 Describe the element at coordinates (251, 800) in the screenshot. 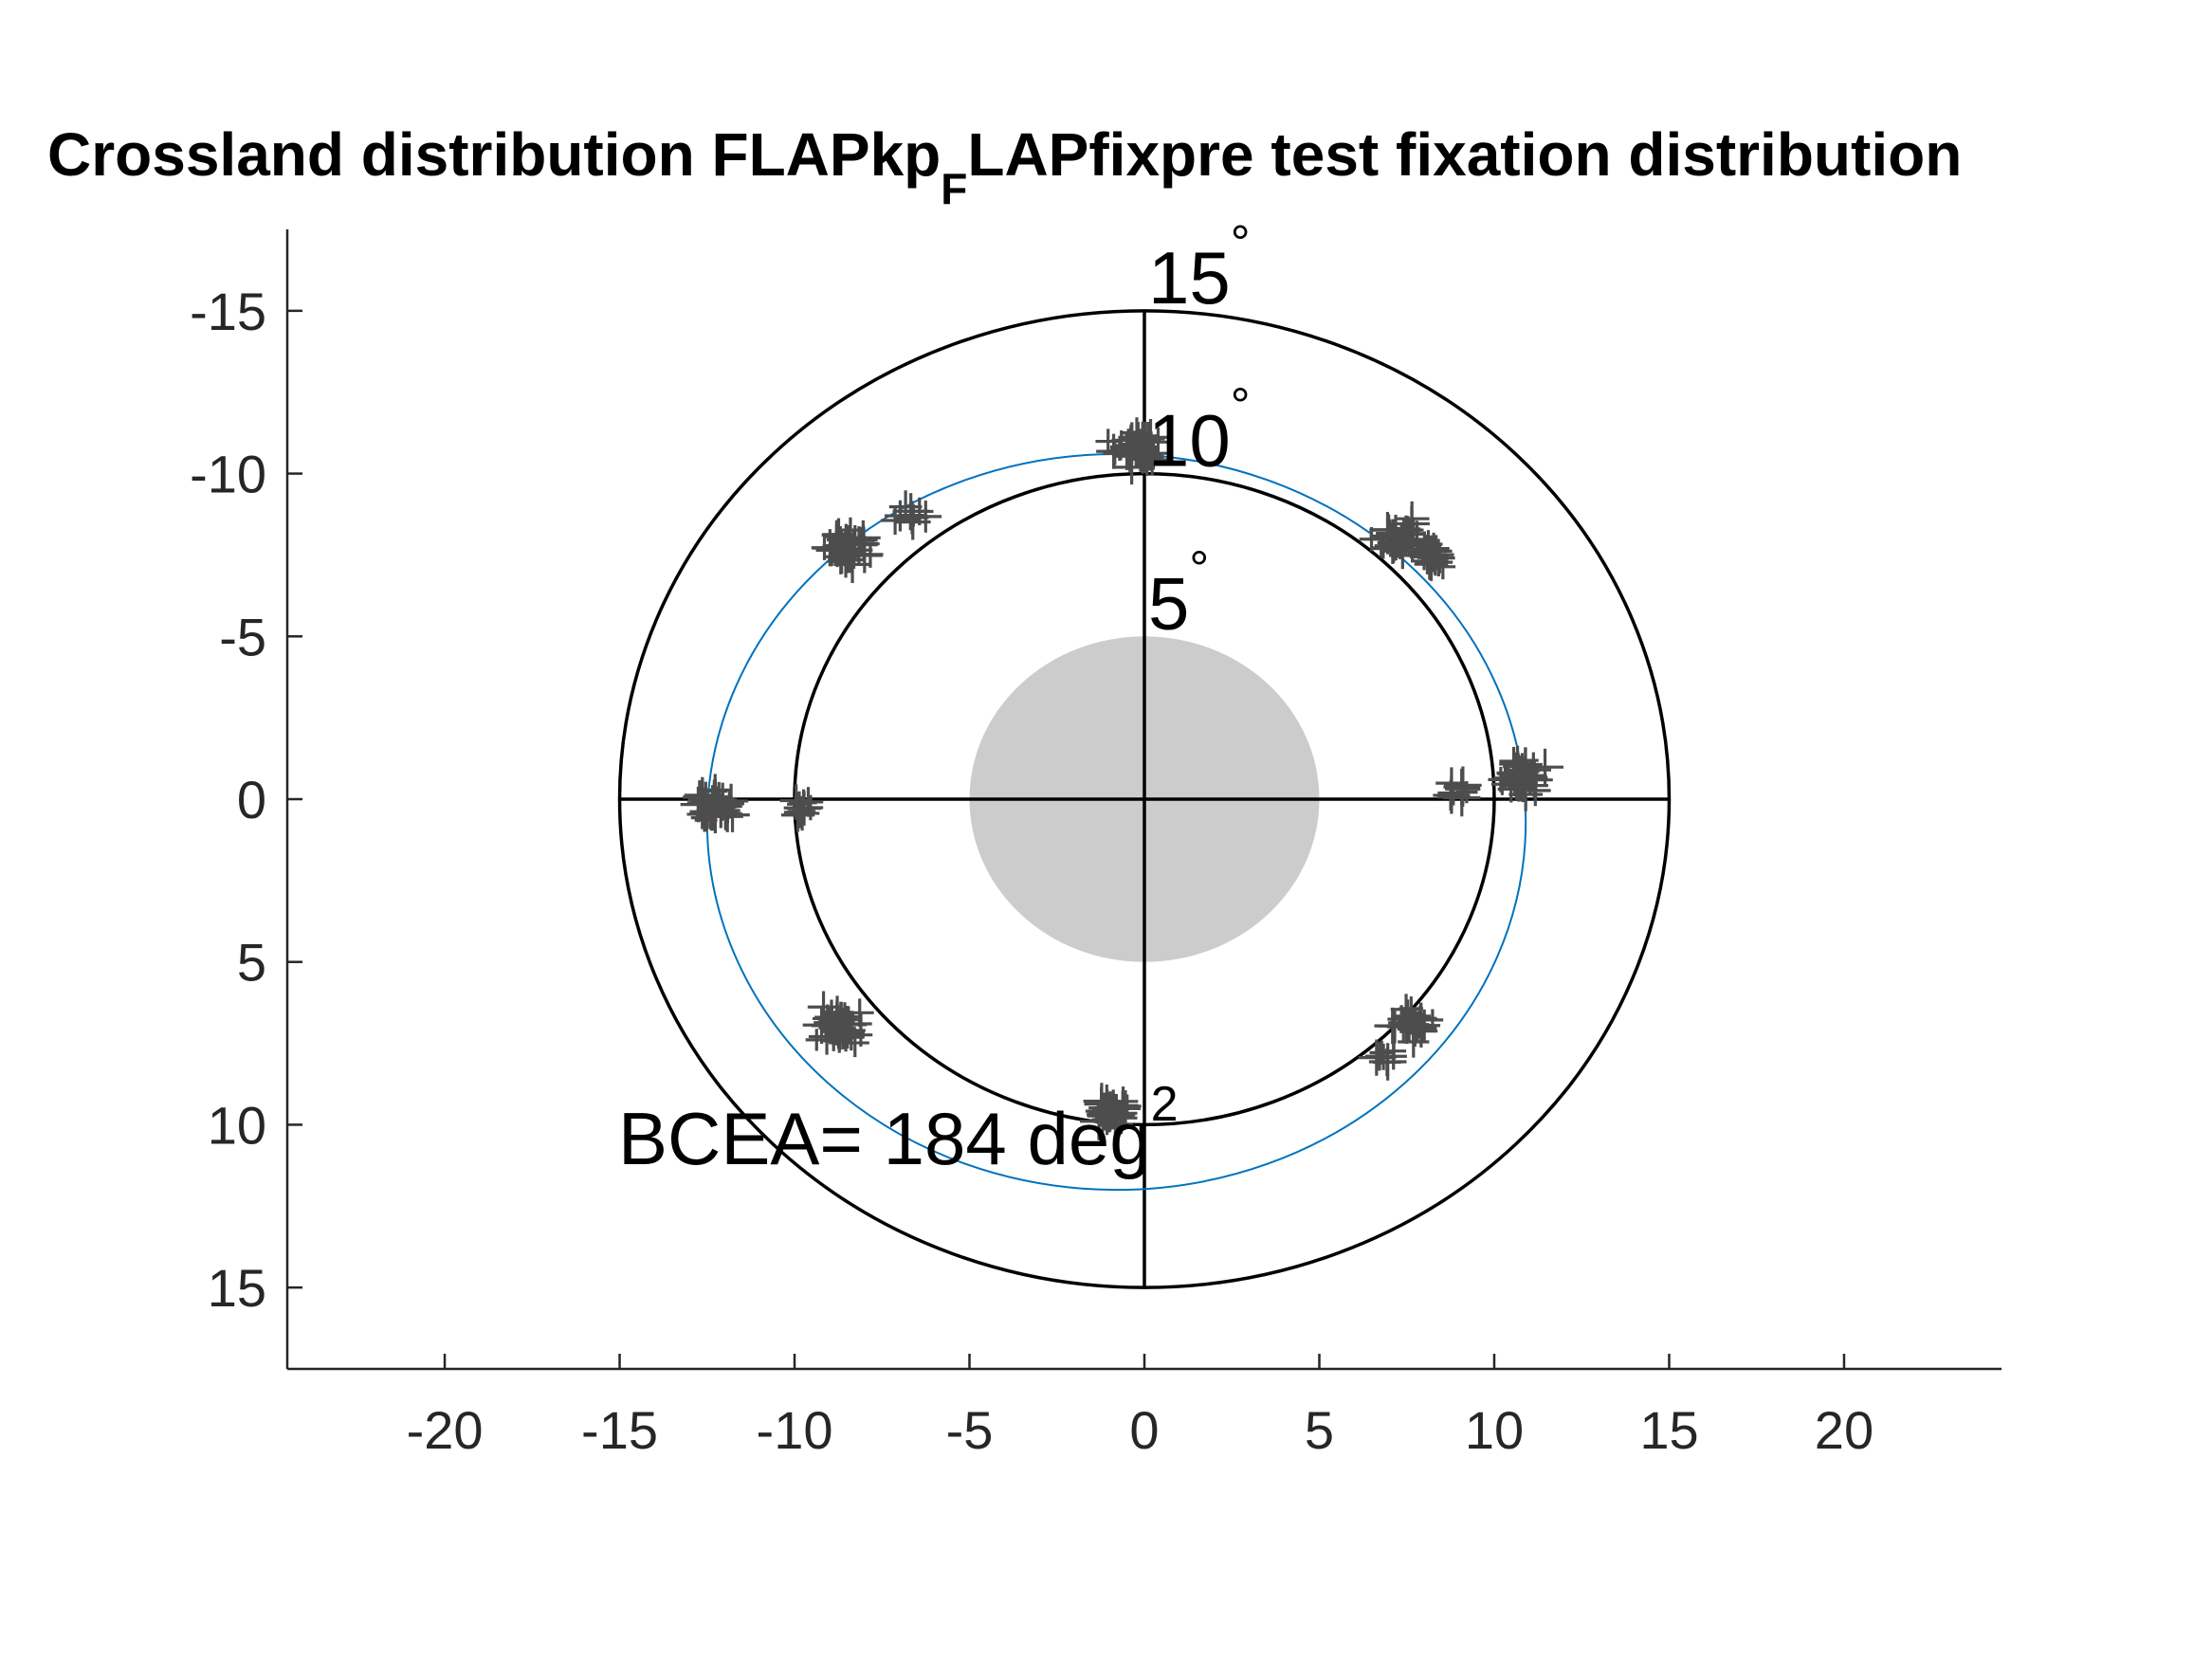

I see `y-tick-label: 0` at that location.